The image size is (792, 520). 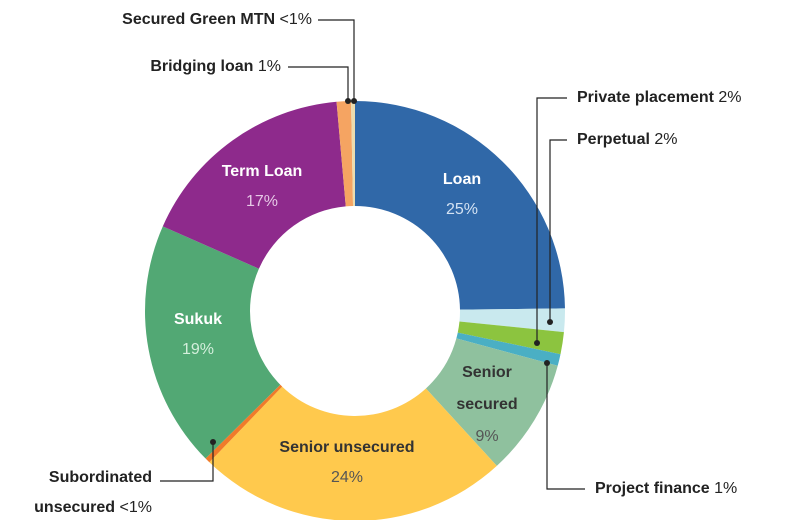 What do you see at coordinates (198, 349) in the screenshot?
I see `slice-value-label: 19%` at bounding box center [198, 349].